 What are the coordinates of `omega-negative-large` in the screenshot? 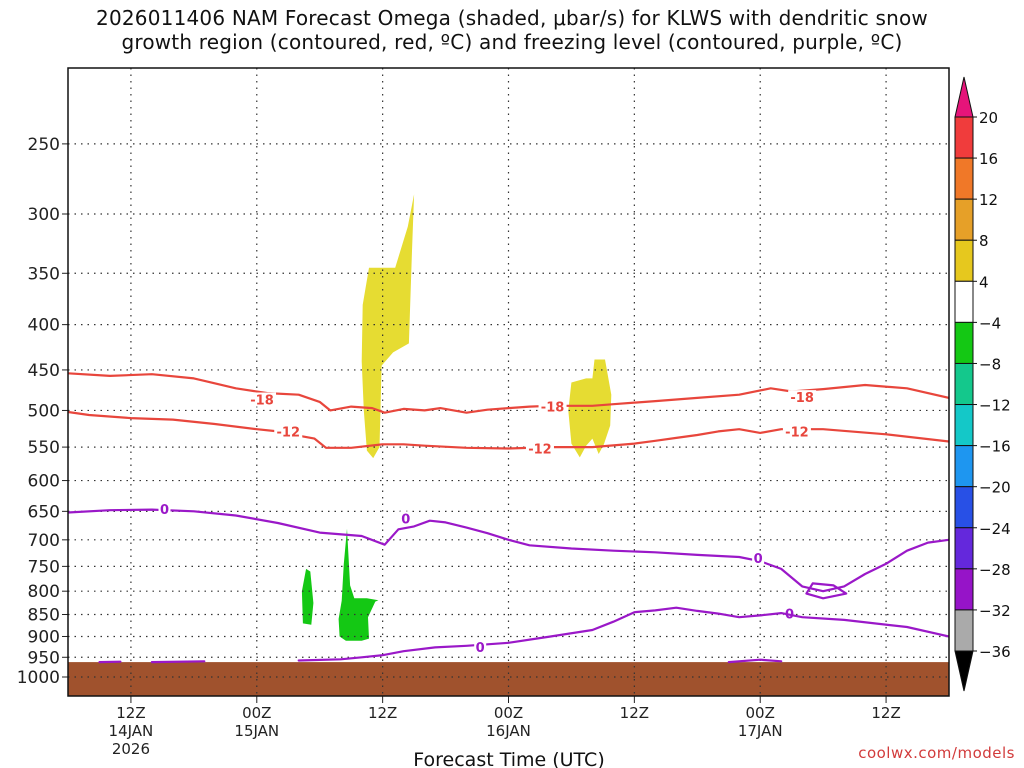 It's located at (358, 584).